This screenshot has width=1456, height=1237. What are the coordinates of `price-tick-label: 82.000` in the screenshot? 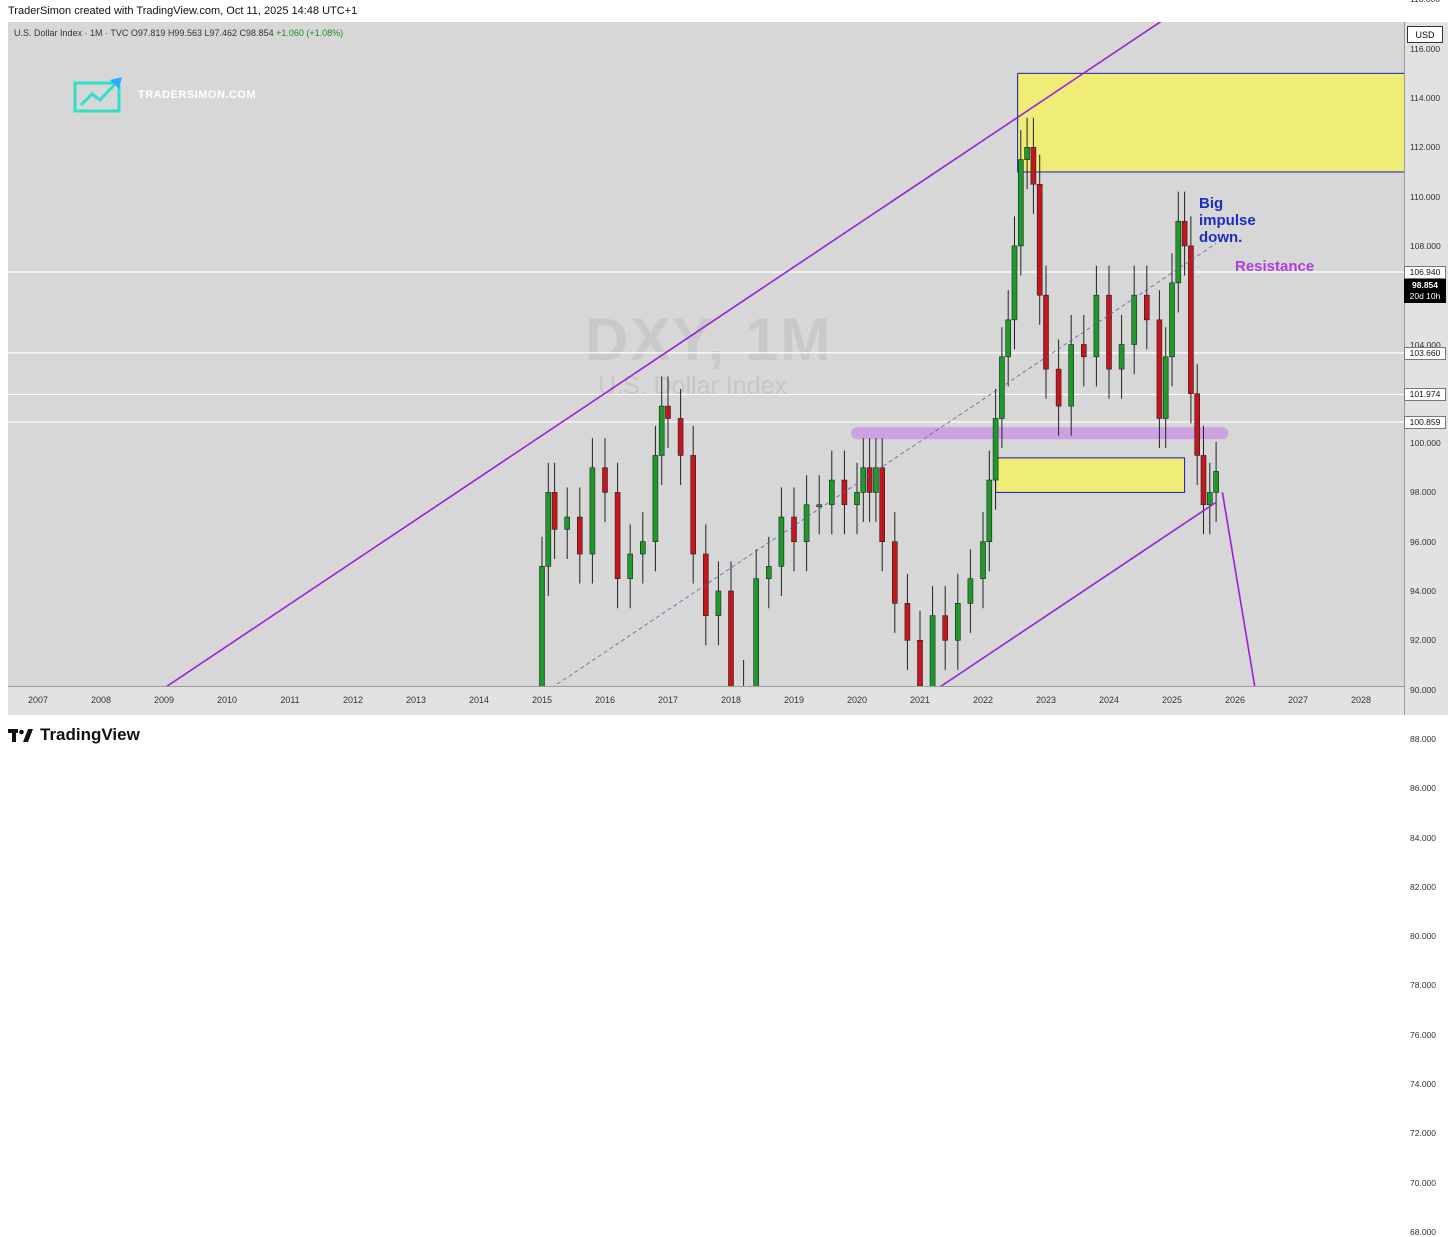 It's located at (1423, 886).